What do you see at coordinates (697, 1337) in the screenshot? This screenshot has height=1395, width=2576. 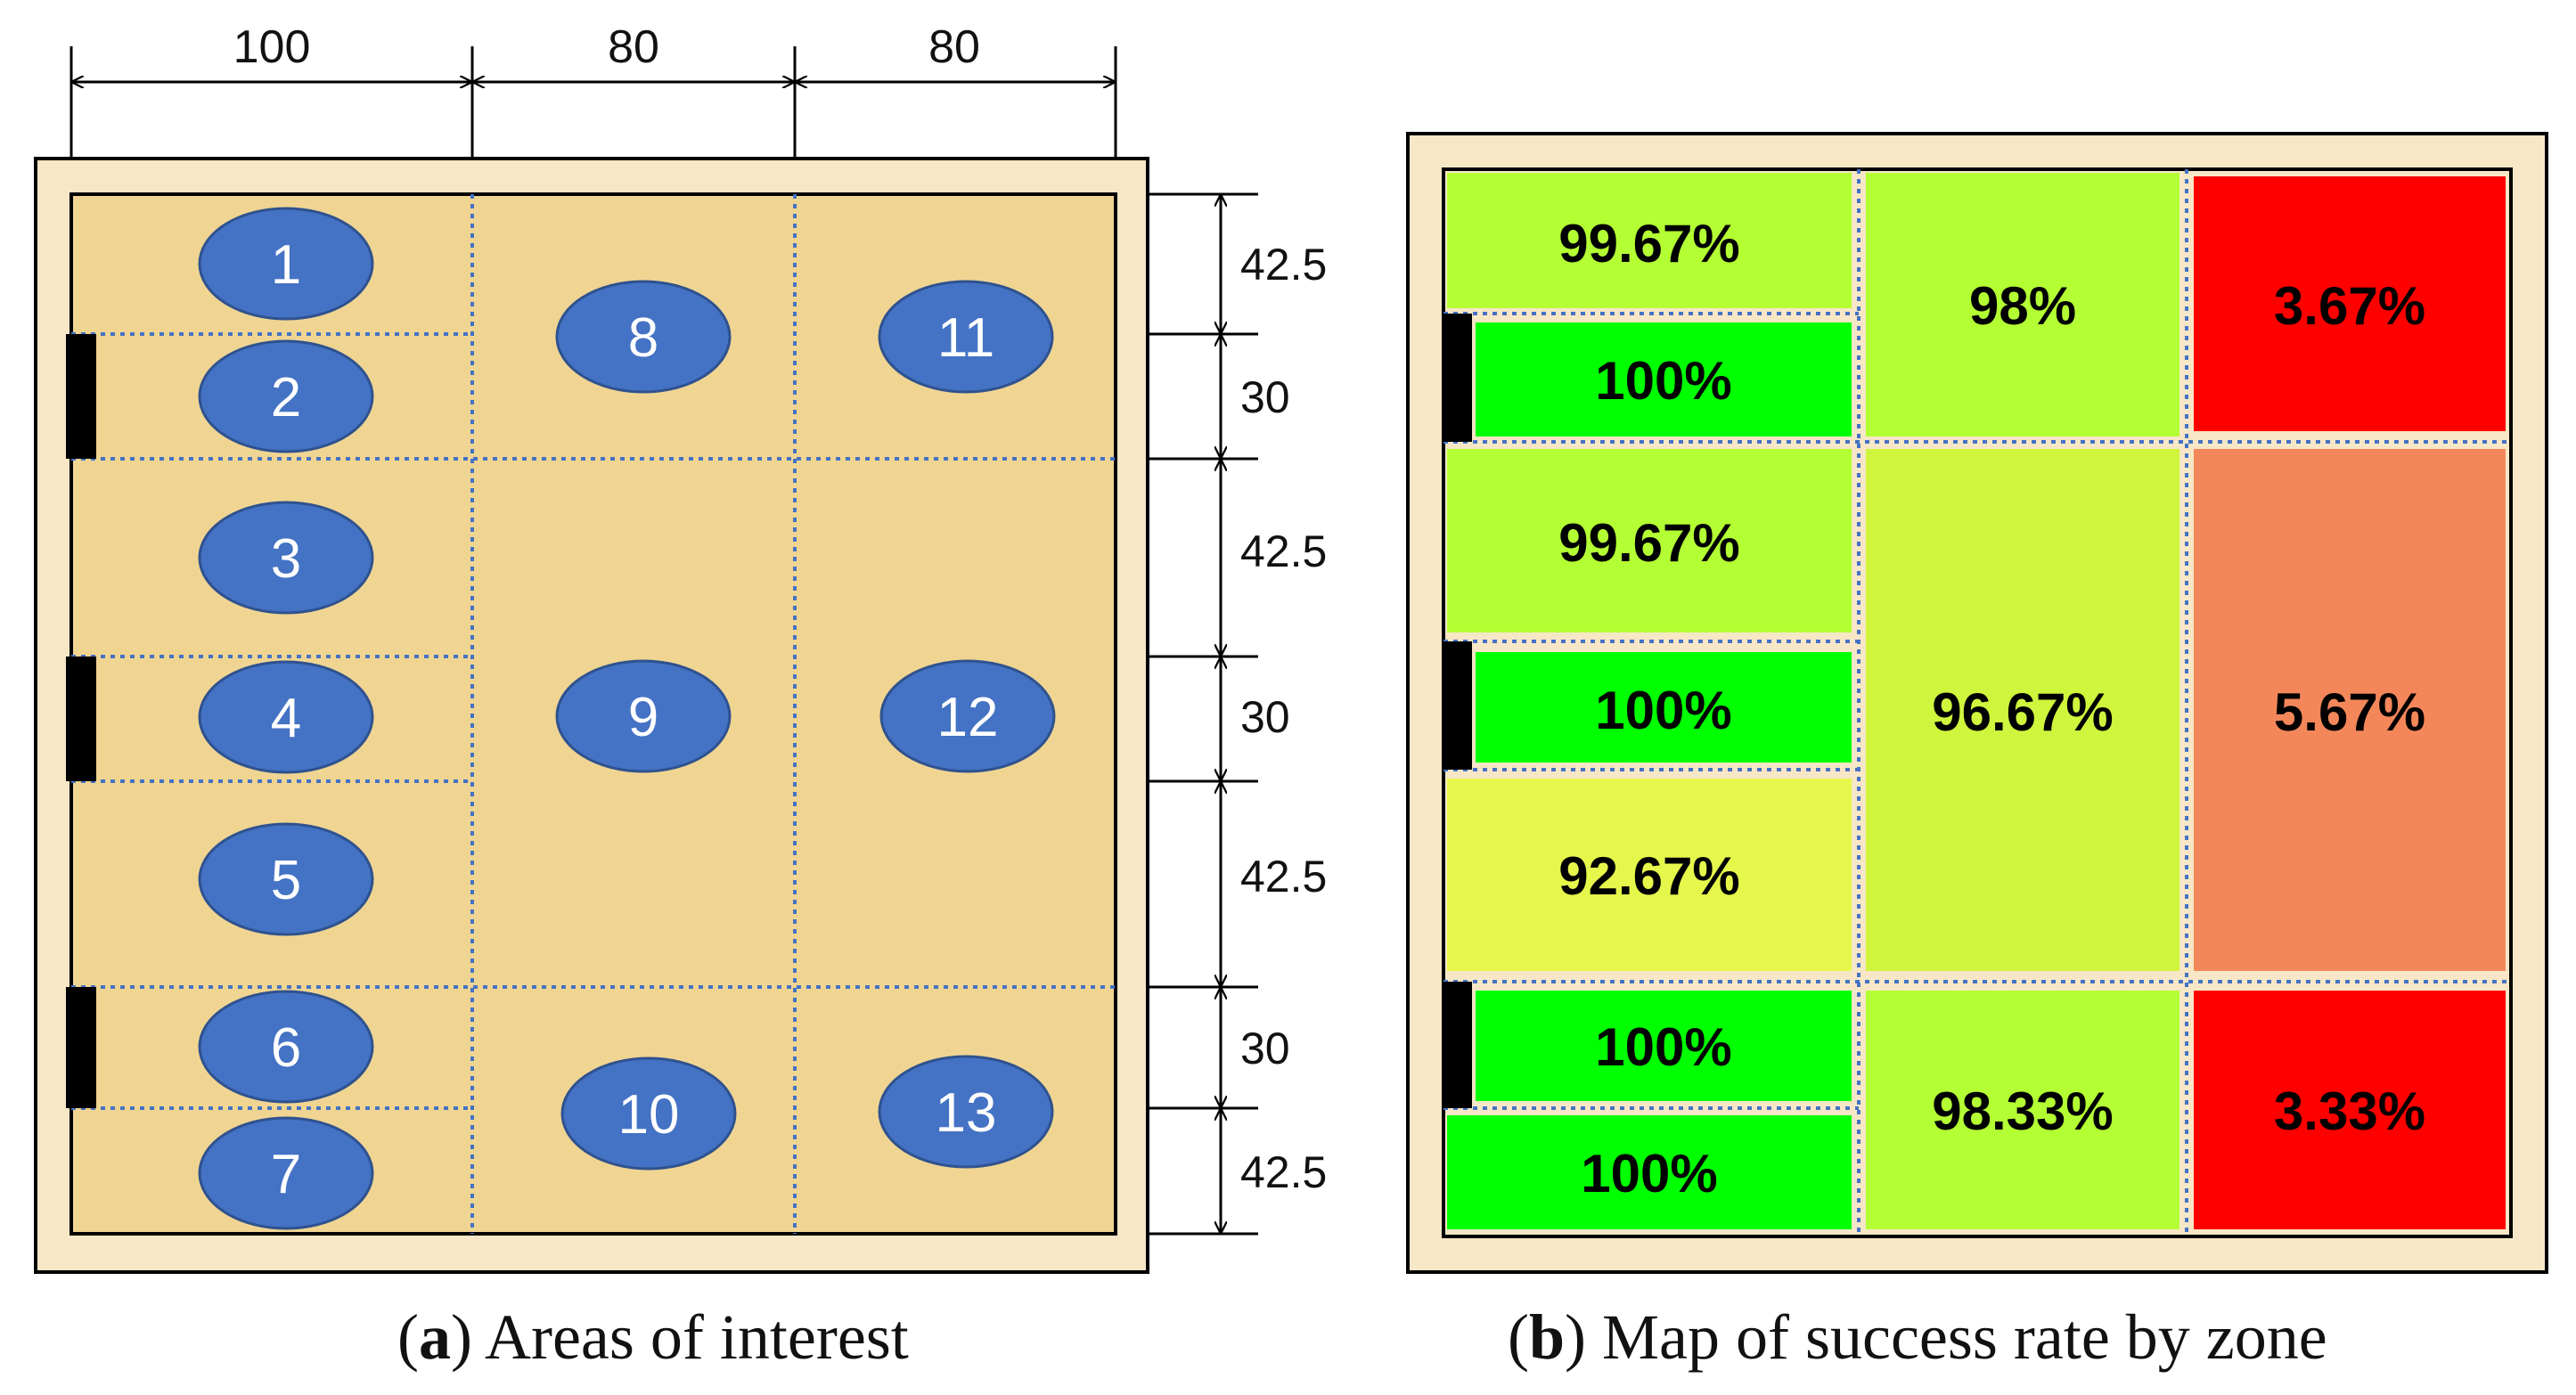 I see `caption-a-text: Areas of interest` at bounding box center [697, 1337].